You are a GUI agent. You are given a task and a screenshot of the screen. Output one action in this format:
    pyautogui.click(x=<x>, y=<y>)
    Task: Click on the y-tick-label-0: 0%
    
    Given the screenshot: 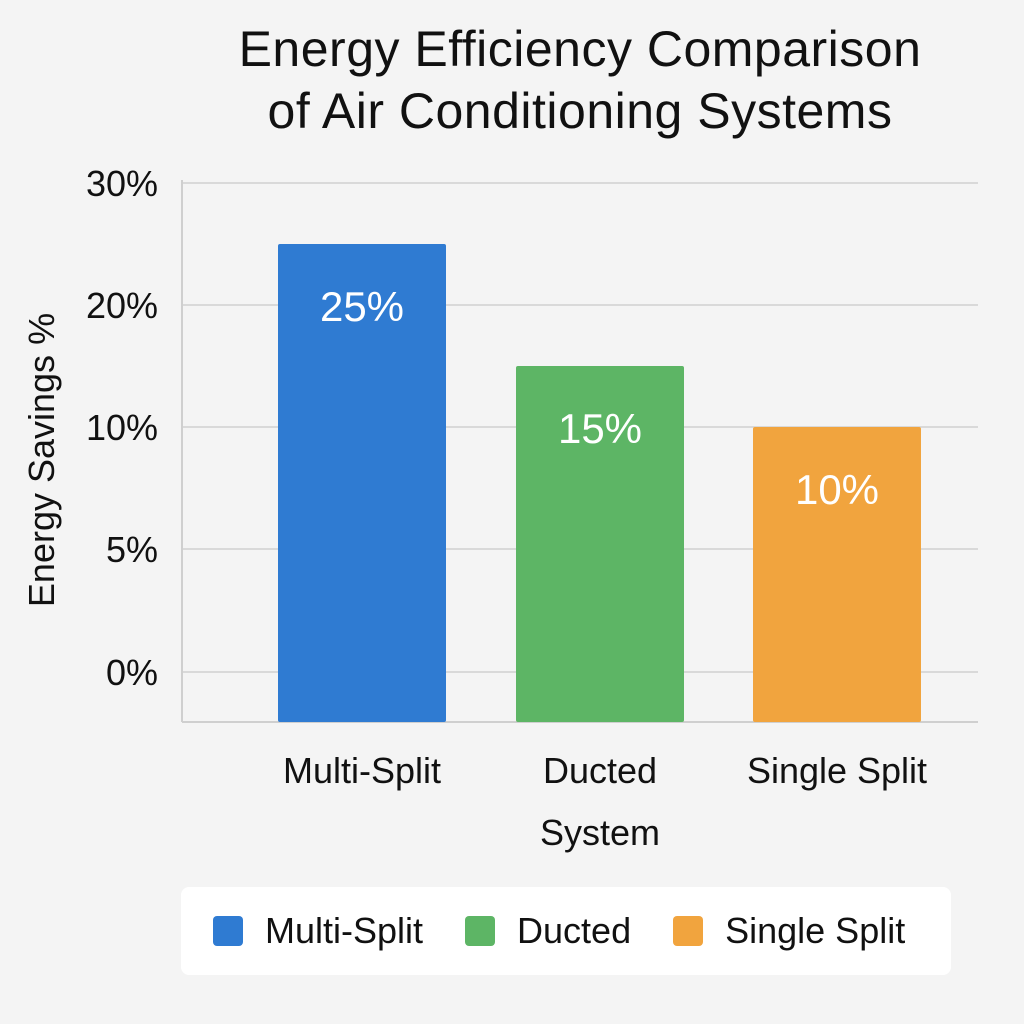 What is the action you would take?
    pyautogui.click(x=132, y=672)
    